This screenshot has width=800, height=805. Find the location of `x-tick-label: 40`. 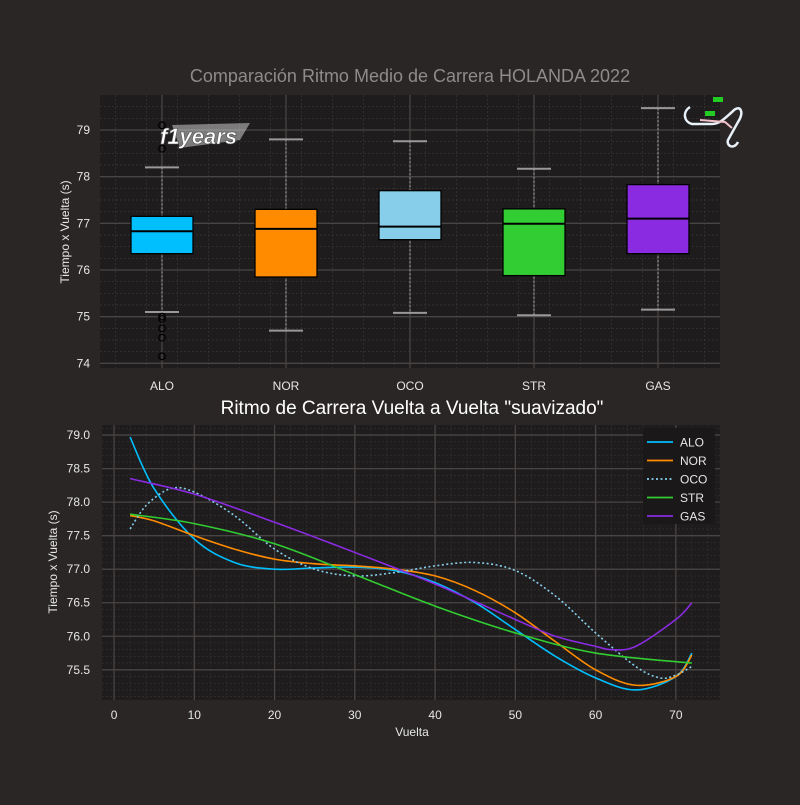

x-tick-label: 40 is located at coordinates (435, 715).